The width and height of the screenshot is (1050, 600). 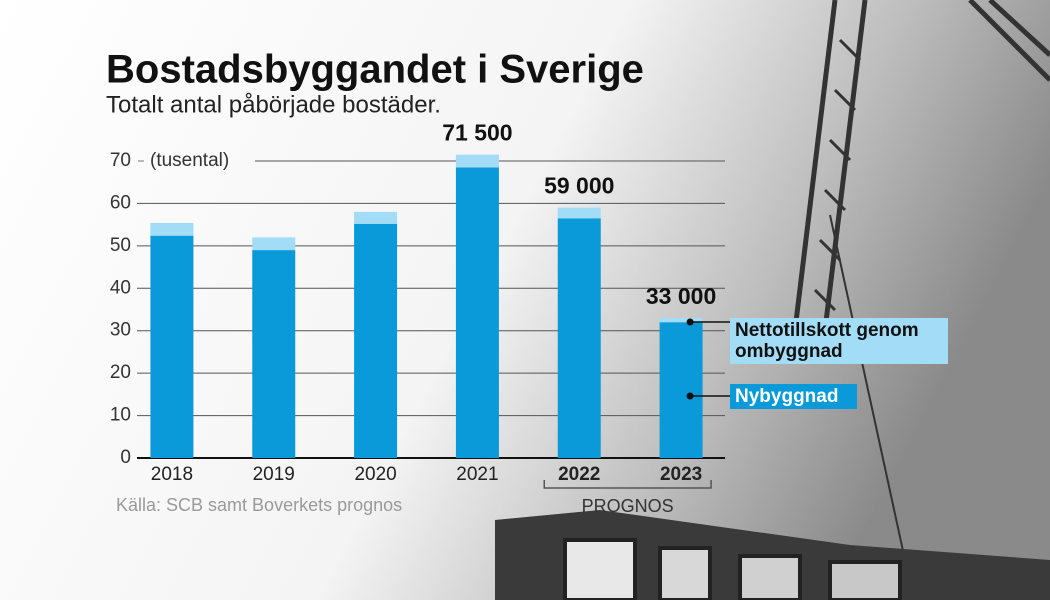 What do you see at coordinates (579, 474) in the screenshot?
I see `x-tick-label: 2022` at bounding box center [579, 474].